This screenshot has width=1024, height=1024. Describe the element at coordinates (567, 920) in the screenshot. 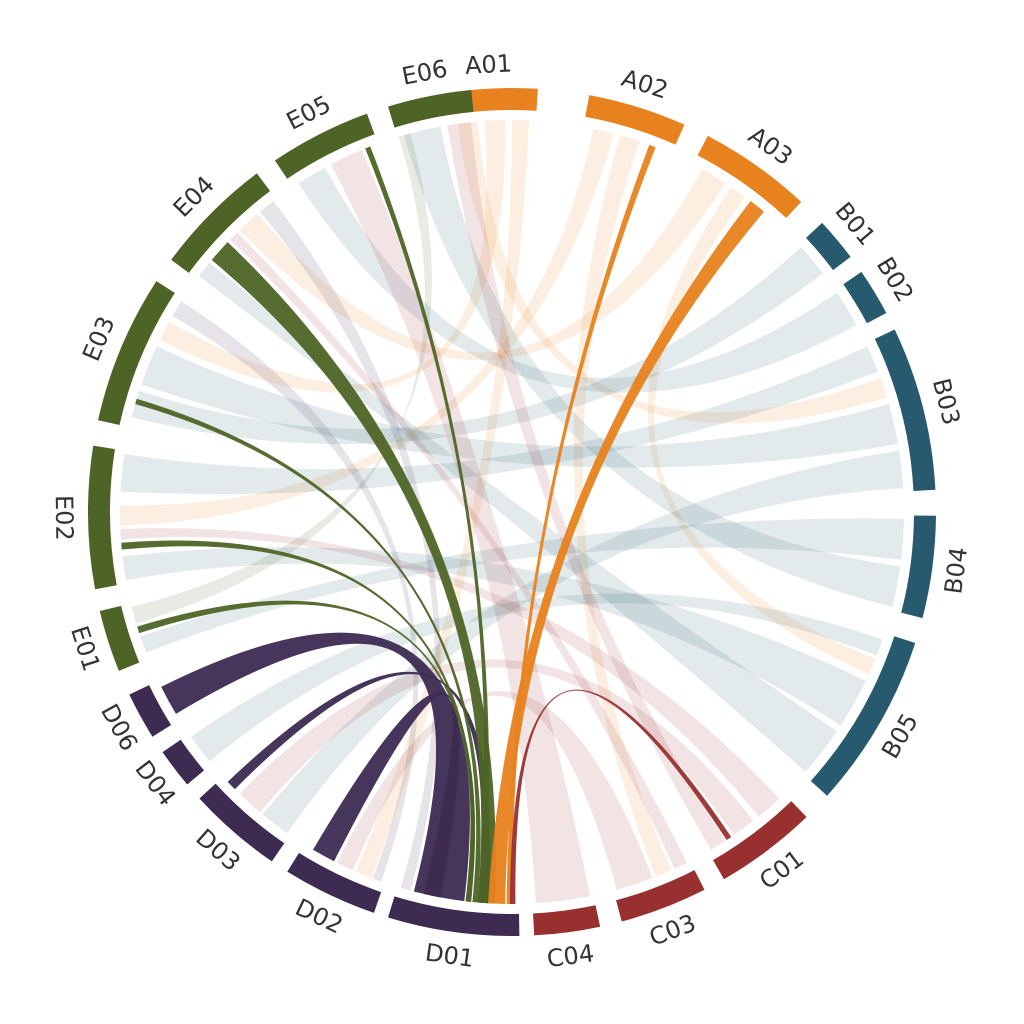

I see `segment-c04` at that location.